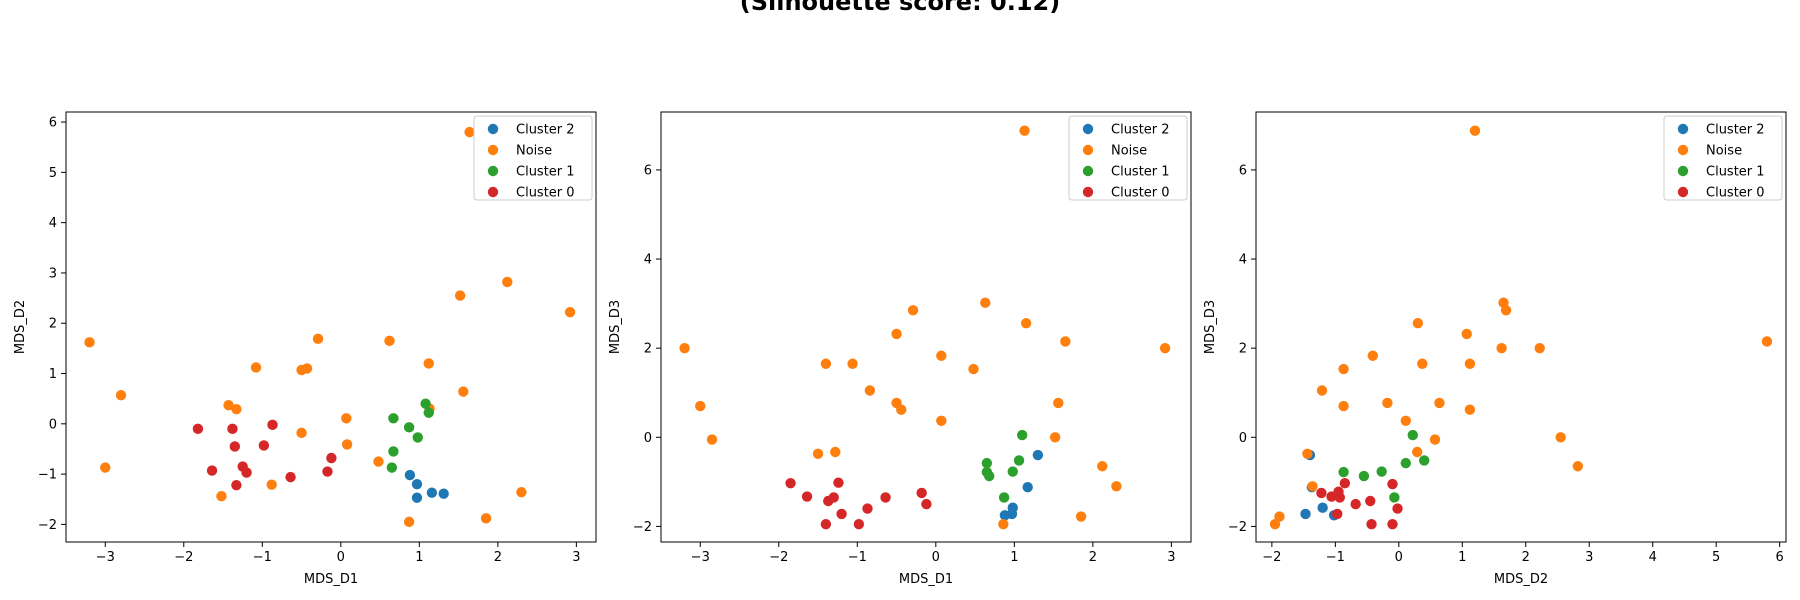  Describe the element at coordinates (778, 557) in the screenshot. I see `x-tick-label: −2` at that location.